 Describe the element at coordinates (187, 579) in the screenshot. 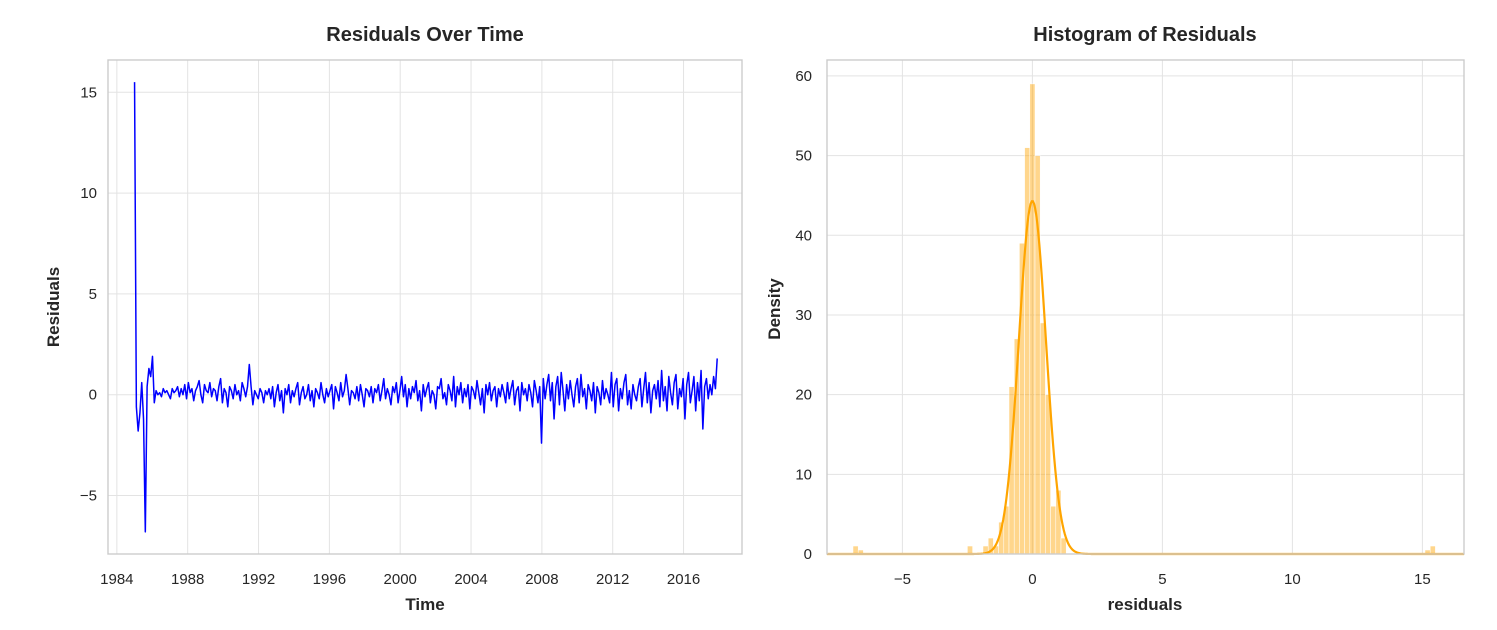

I see `x-tick-label: 1988` at that location.